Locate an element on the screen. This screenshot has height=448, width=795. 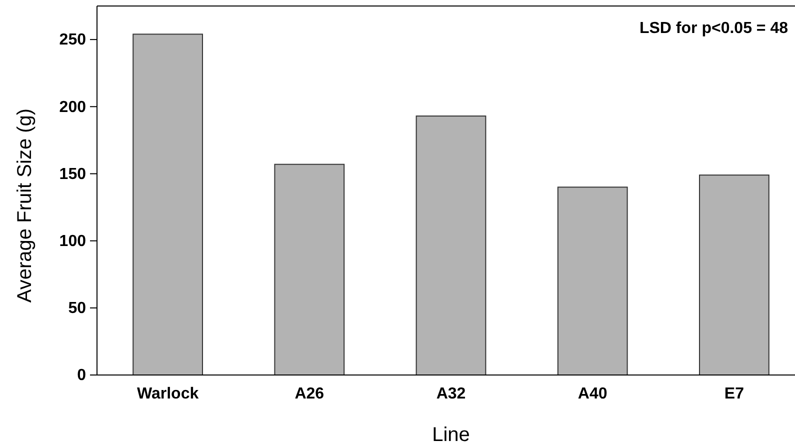
y-tick-label: 100 is located at coordinates (72, 241).